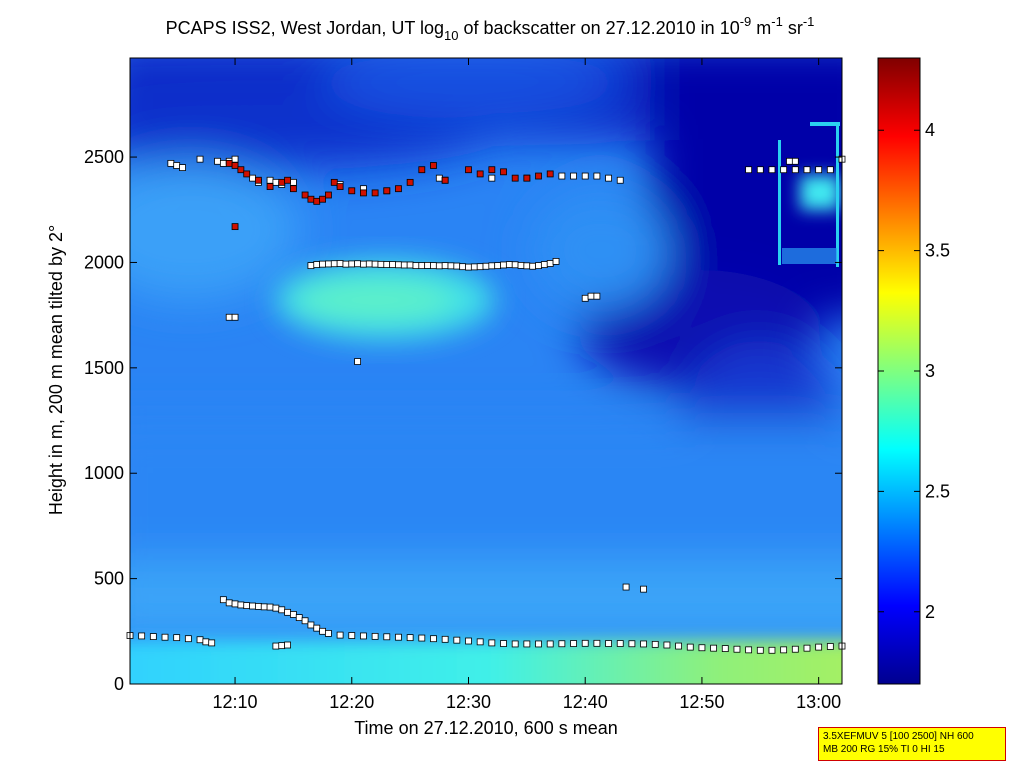 Image resolution: width=1023 pixels, height=767 pixels. What do you see at coordinates (701, 702) in the screenshot?
I see `x-tick-label: 12:50` at bounding box center [701, 702].